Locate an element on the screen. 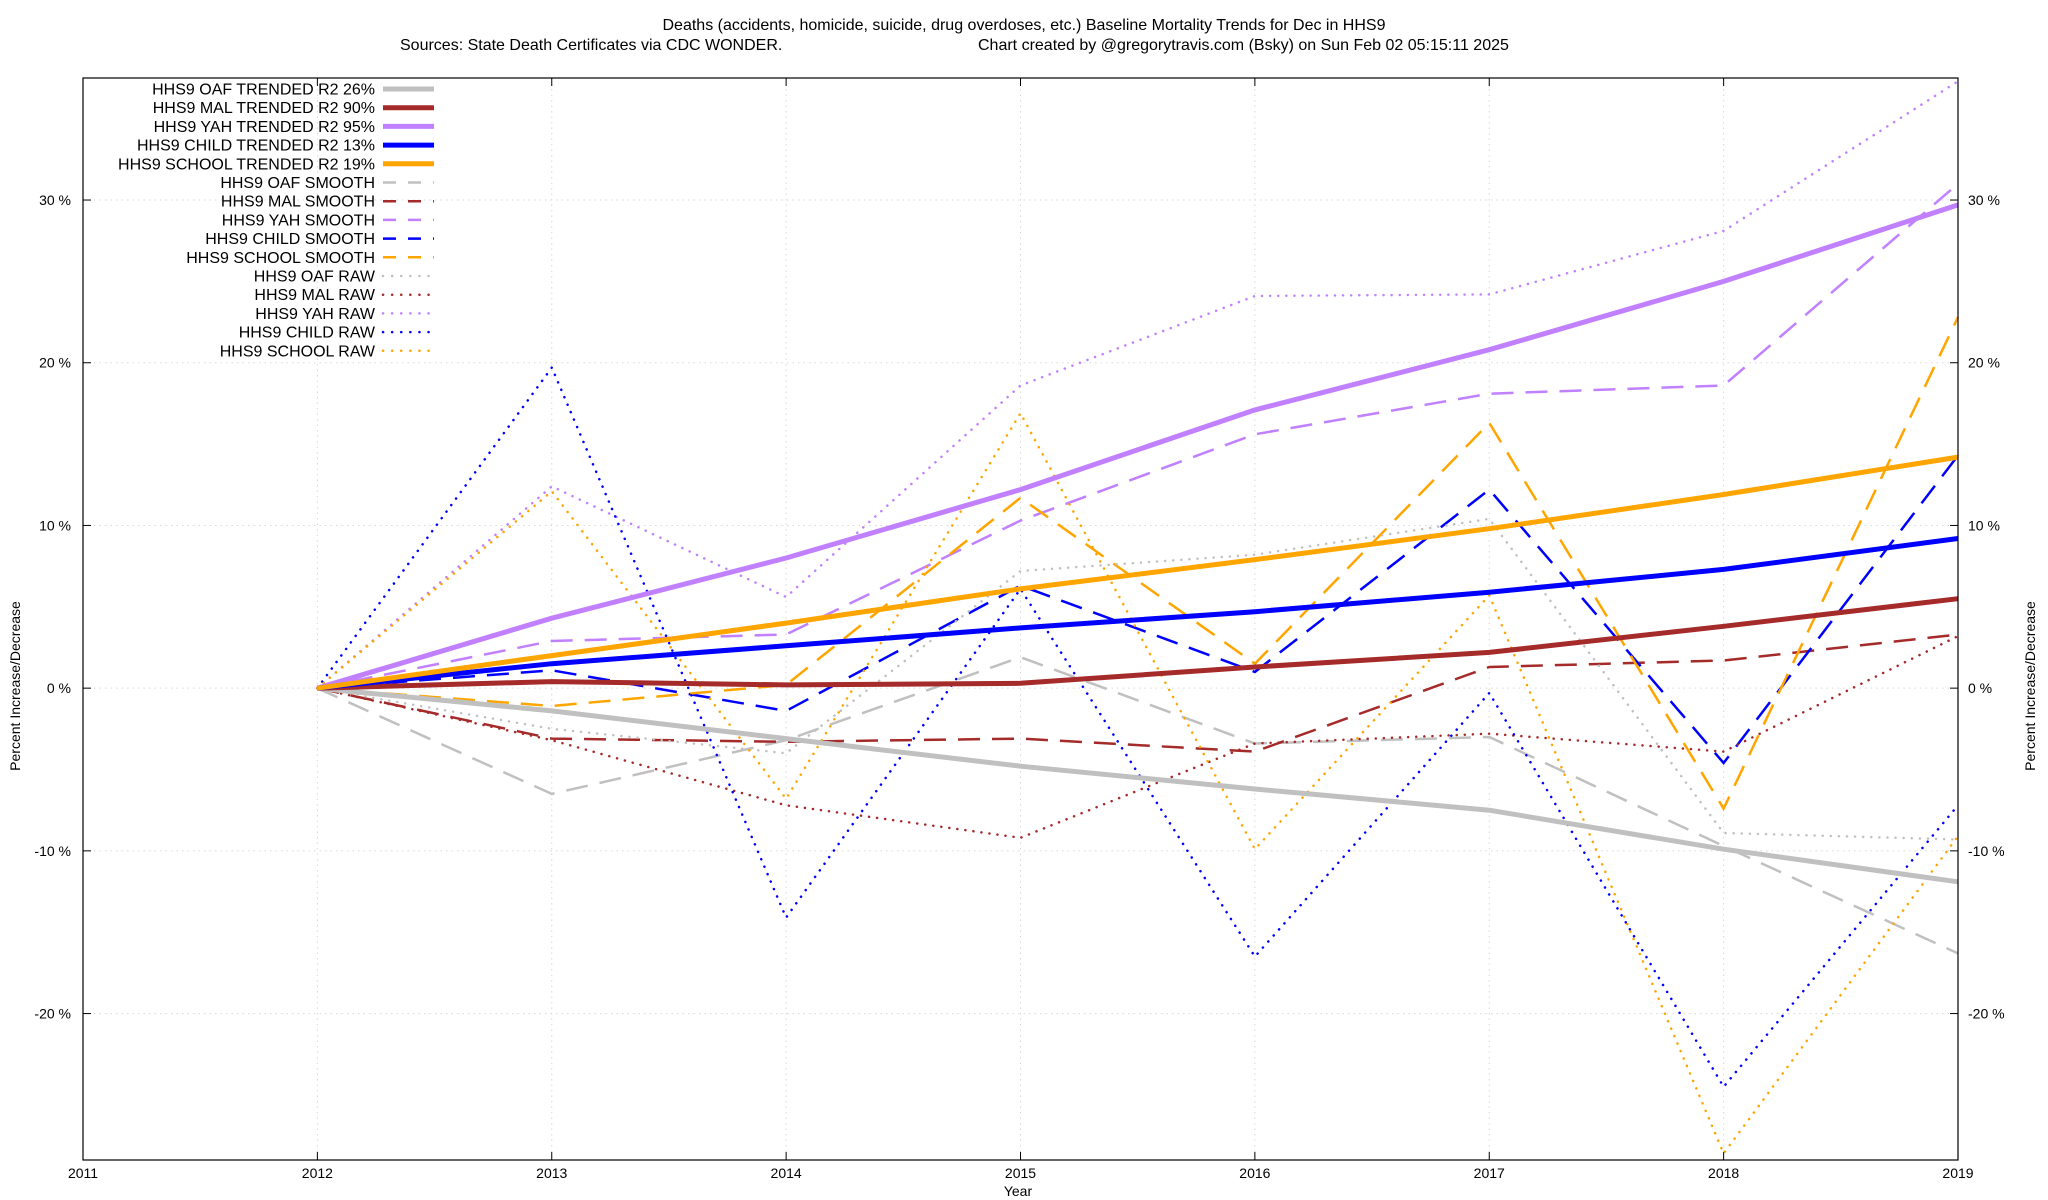  series-line: HHS9 CHILD TRENDED R2 13% is located at coordinates (1138, 613).